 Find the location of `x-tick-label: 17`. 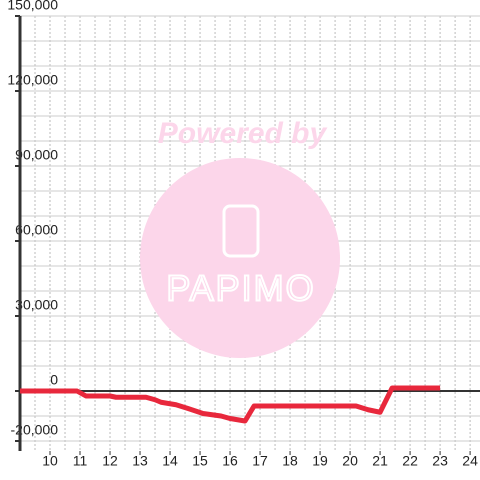

x-tick-label: 17 is located at coordinates (260, 461).